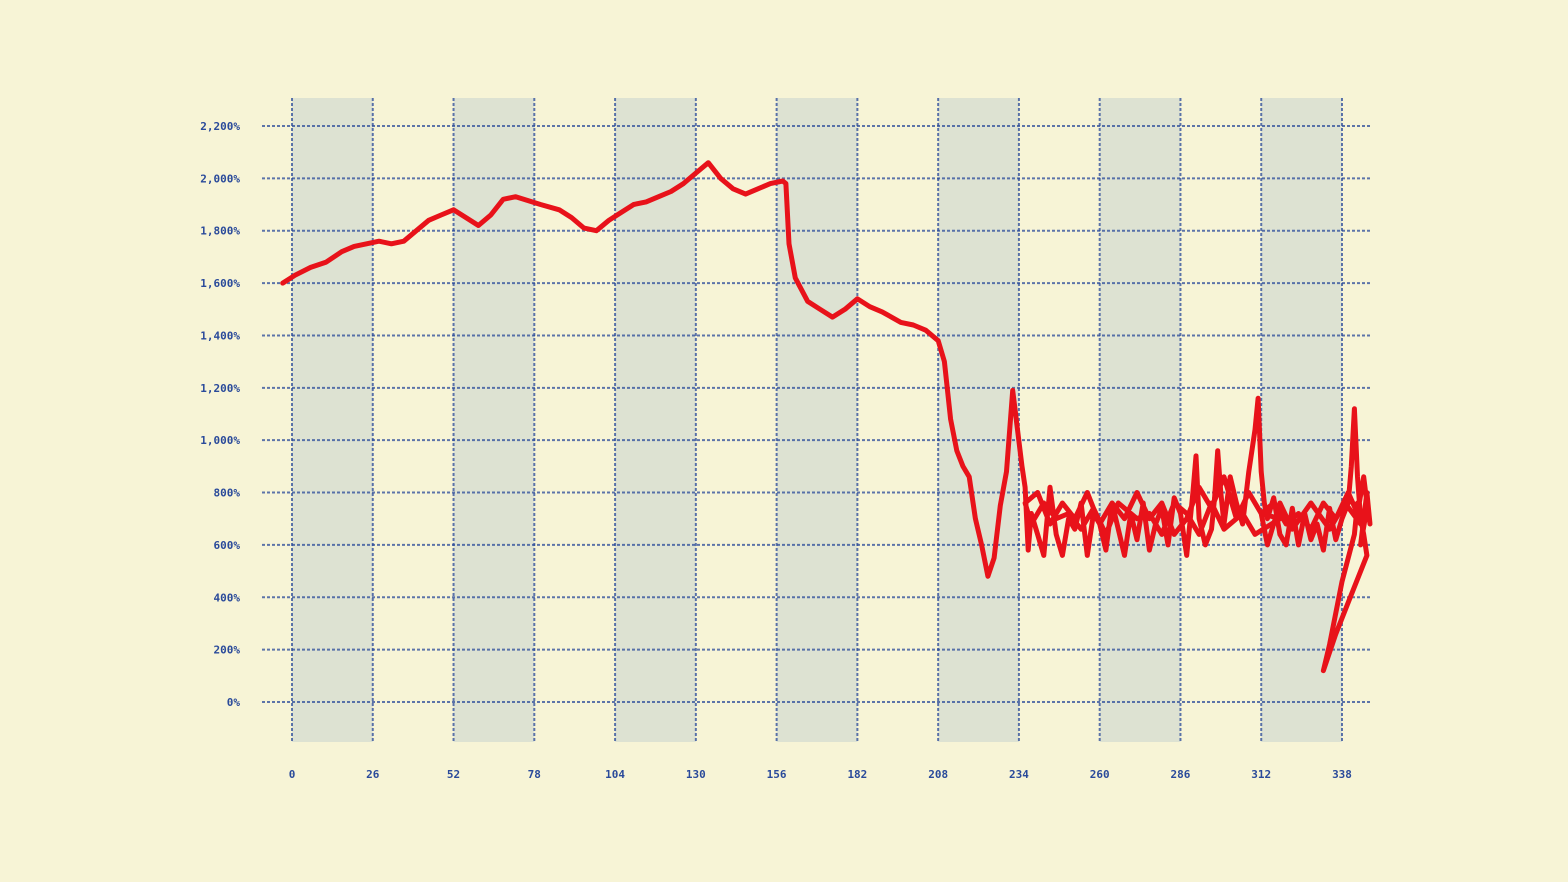 This screenshot has width=1568, height=882. Describe the element at coordinates (938, 774) in the screenshot. I see `x-tick-label: 208` at that location.